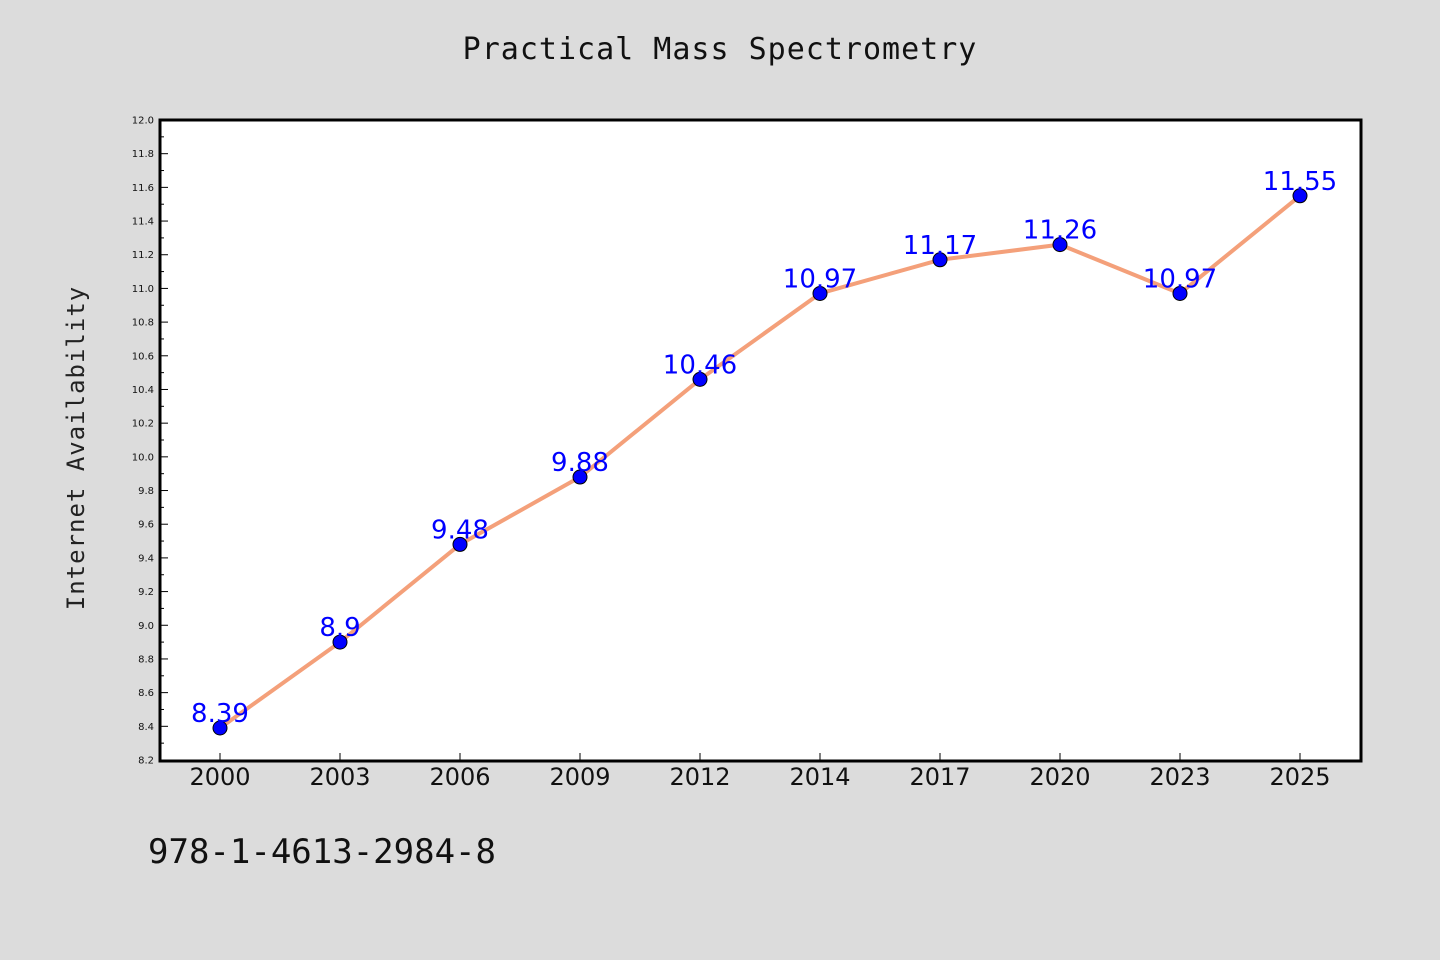  I want to click on data-label: 8.39, so click(220, 714).